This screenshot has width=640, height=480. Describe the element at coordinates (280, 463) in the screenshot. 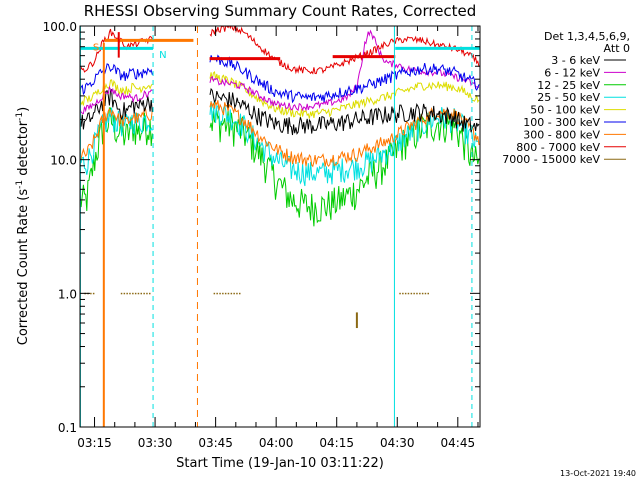

I see `x-axis-label: Start Time (19-Jan-10 03:11:22)` at that location.